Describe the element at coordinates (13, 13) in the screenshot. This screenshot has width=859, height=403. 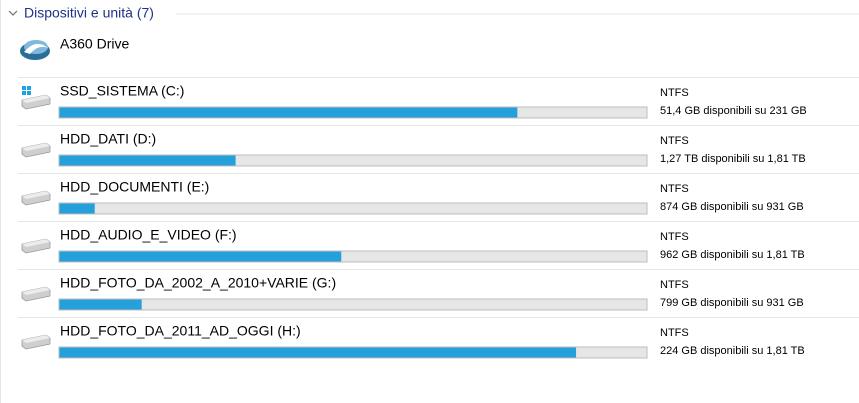
I see `group-chevron` at that location.